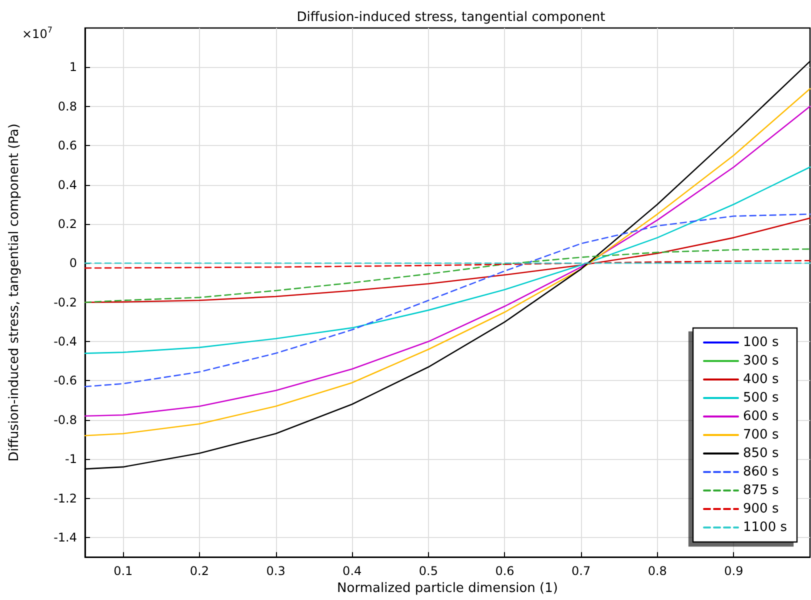 This screenshot has width=811, height=600. I want to click on x-tick-label: 0.8, so click(657, 571).